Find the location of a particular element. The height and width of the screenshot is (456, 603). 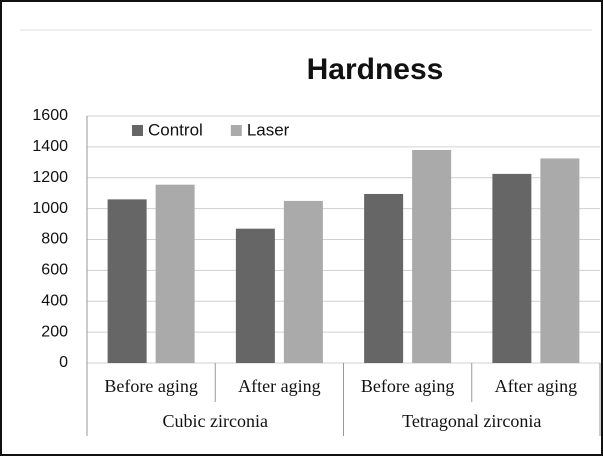

chart-title: Hardness is located at coordinates (375, 69).